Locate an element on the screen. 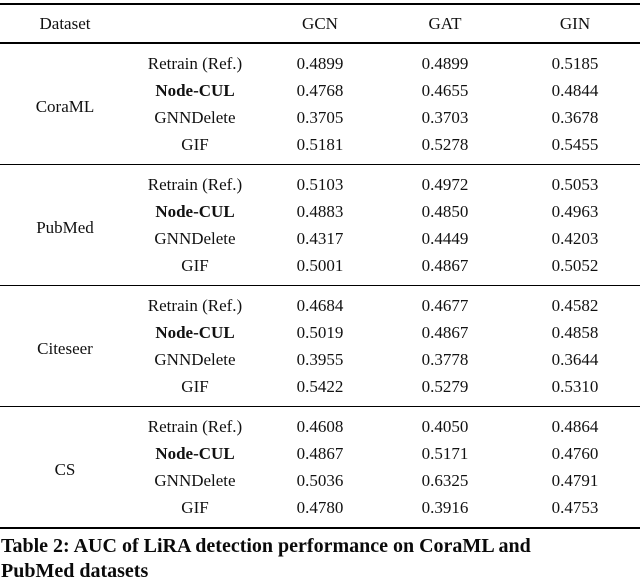 The height and width of the screenshot is (584, 640). column-header-dataset: Dataset is located at coordinates (65, 24).